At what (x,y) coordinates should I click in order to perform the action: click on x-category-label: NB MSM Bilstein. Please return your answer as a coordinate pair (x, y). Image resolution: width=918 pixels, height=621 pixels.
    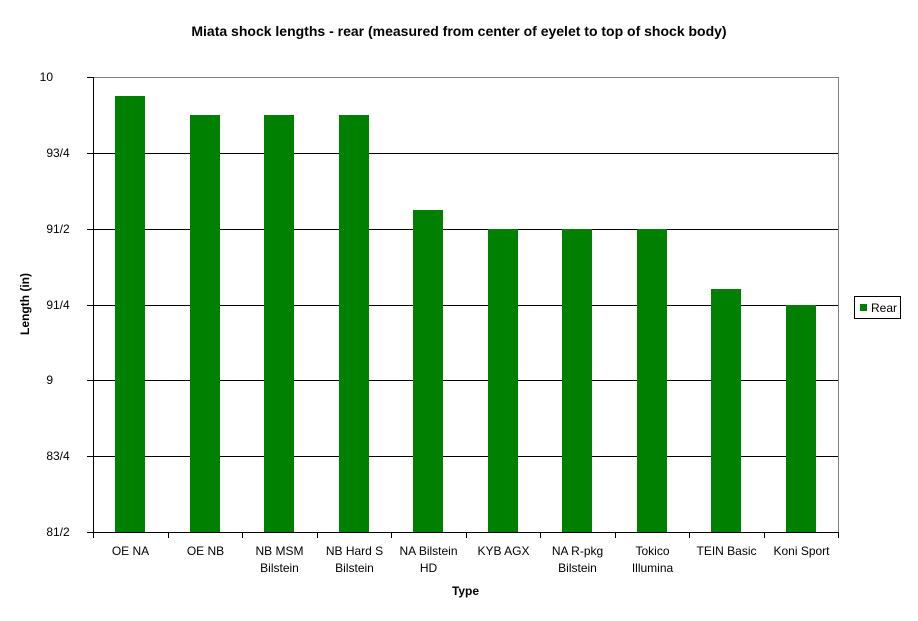
    Looking at the image, I should click on (279, 559).